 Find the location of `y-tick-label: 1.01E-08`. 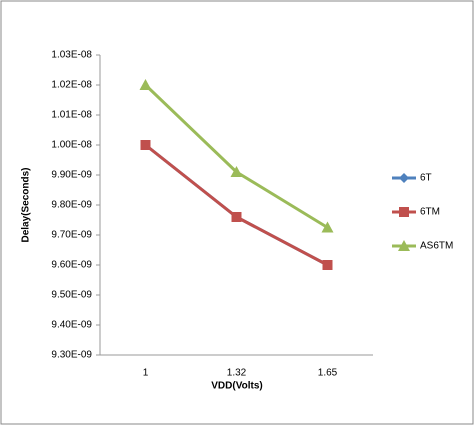

y-tick-label: 1.01E-08 is located at coordinates (71, 115).